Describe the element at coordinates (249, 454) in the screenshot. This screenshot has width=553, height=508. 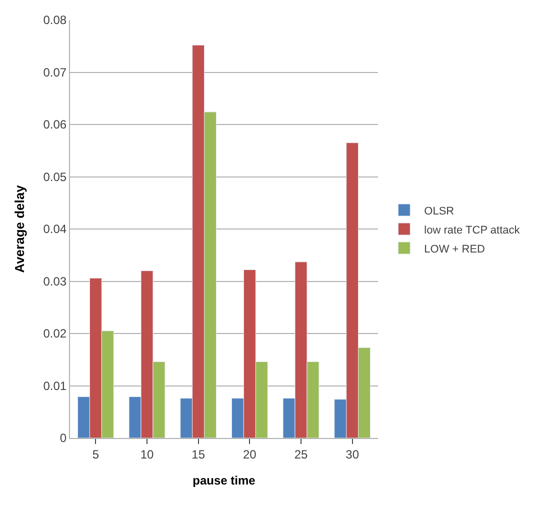
I see `x-tick-label: 20` at that location.